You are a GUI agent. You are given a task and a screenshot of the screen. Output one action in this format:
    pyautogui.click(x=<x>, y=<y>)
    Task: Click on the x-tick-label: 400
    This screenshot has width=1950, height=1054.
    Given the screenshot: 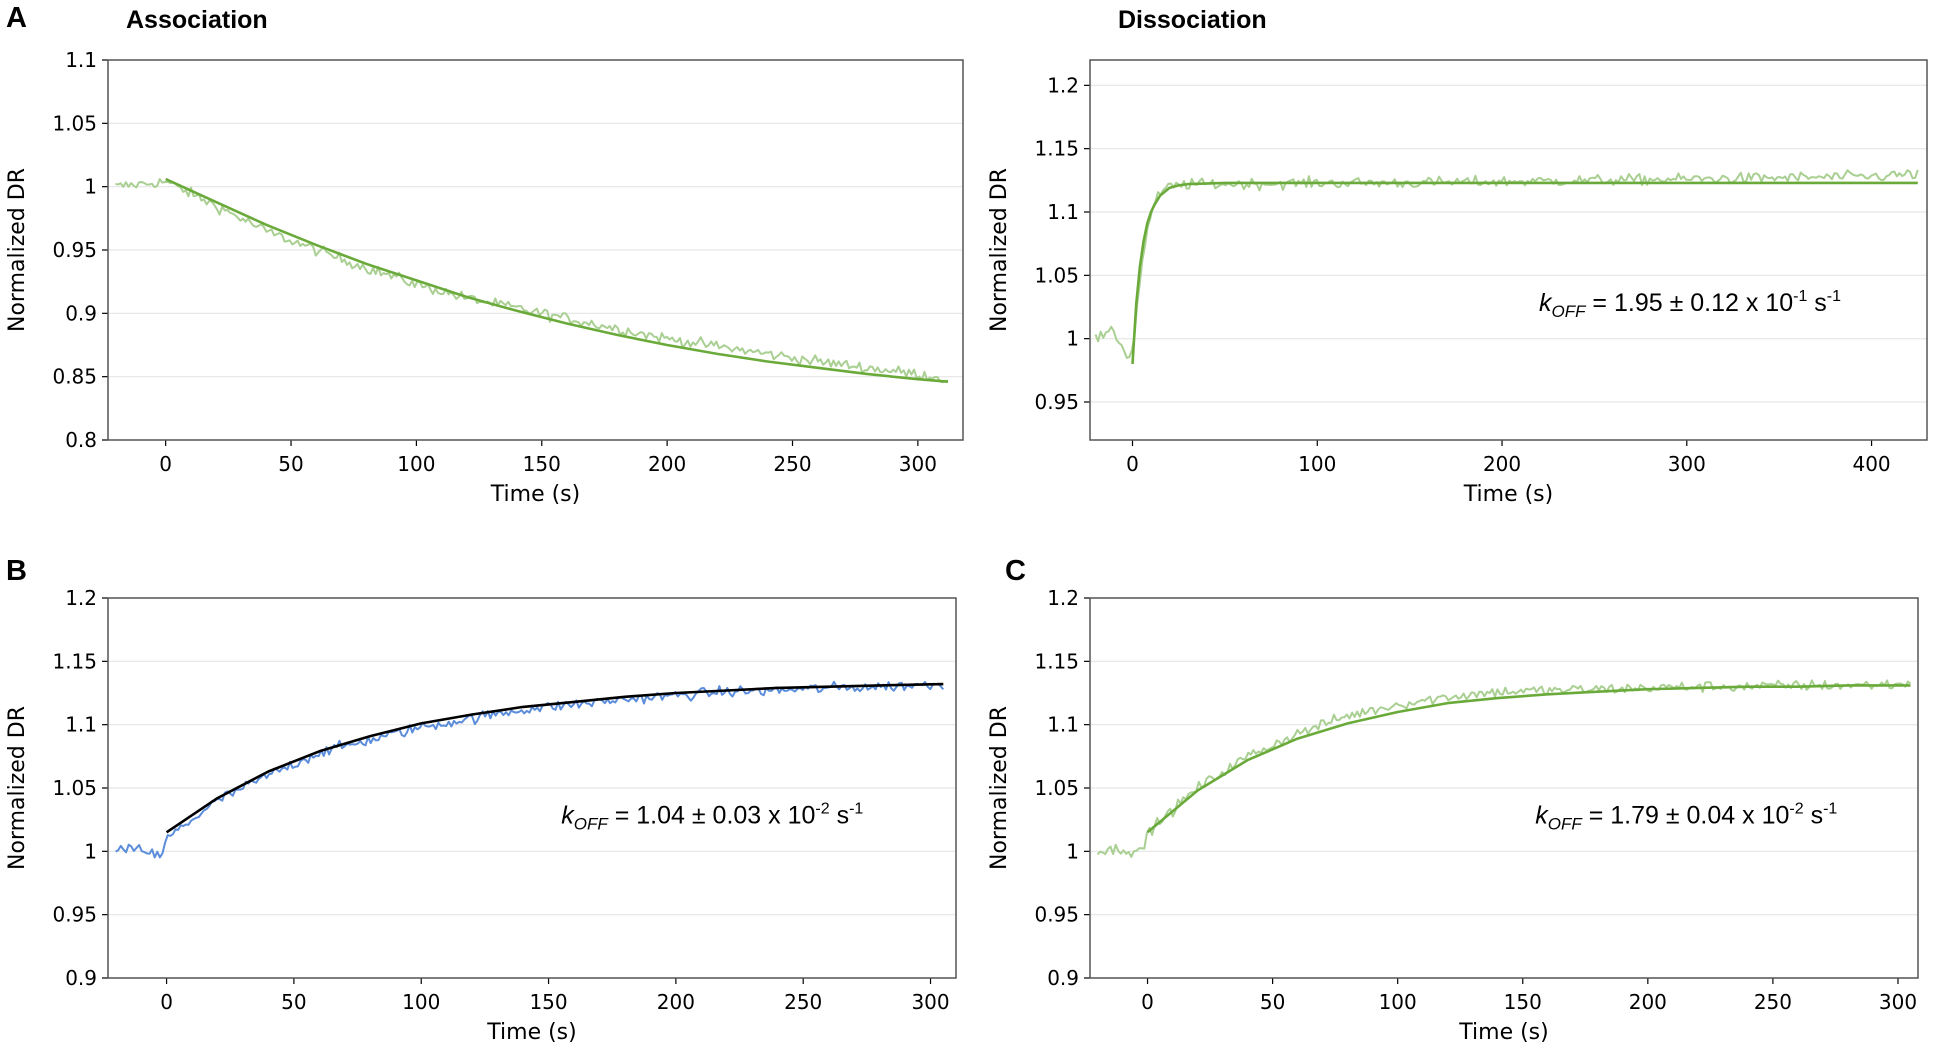 What is the action you would take?
    pyautogui.click(x=1871, y=464)
    